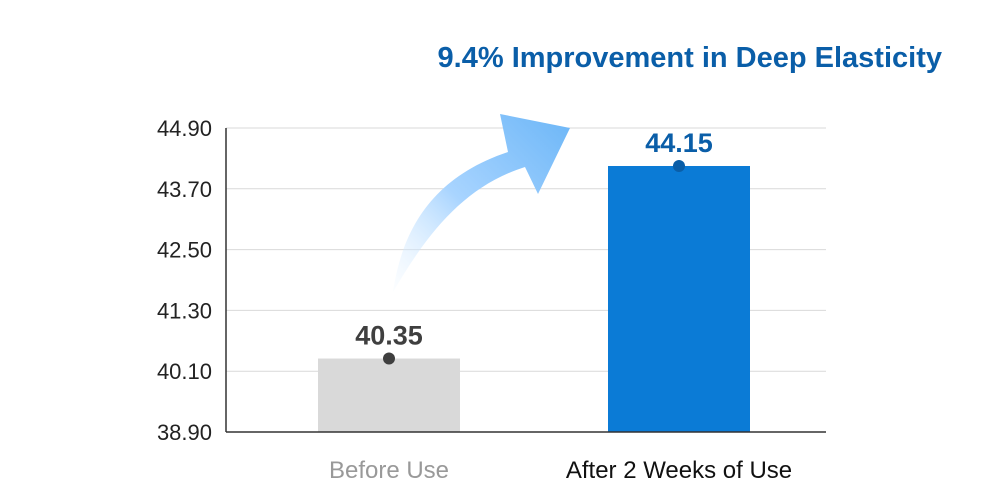  Describe the element at coordinates (184, 280) in the screenshot. I see `y-axis-ticks: 38.90 40.10 41.30 42.50 43.70 44.90` at that location.